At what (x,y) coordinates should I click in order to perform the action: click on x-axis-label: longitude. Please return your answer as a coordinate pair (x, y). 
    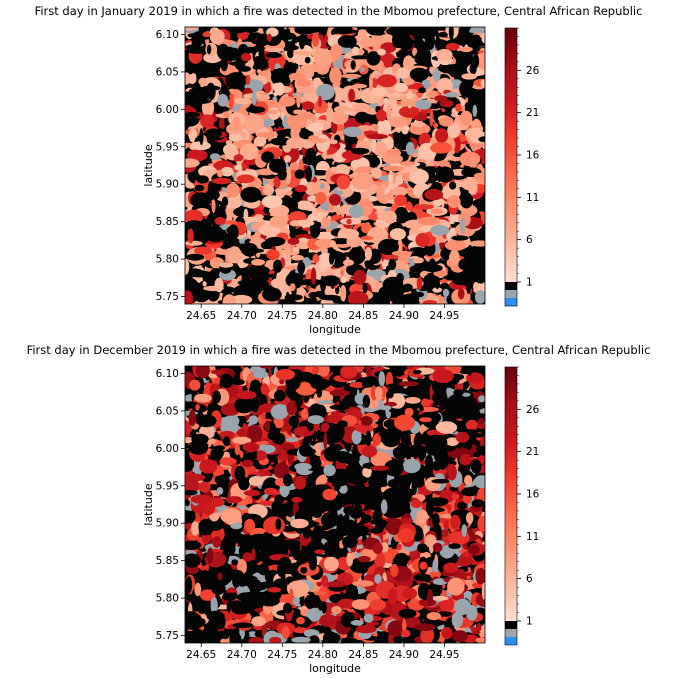
    Looking at the image, I should click on (335, 329).